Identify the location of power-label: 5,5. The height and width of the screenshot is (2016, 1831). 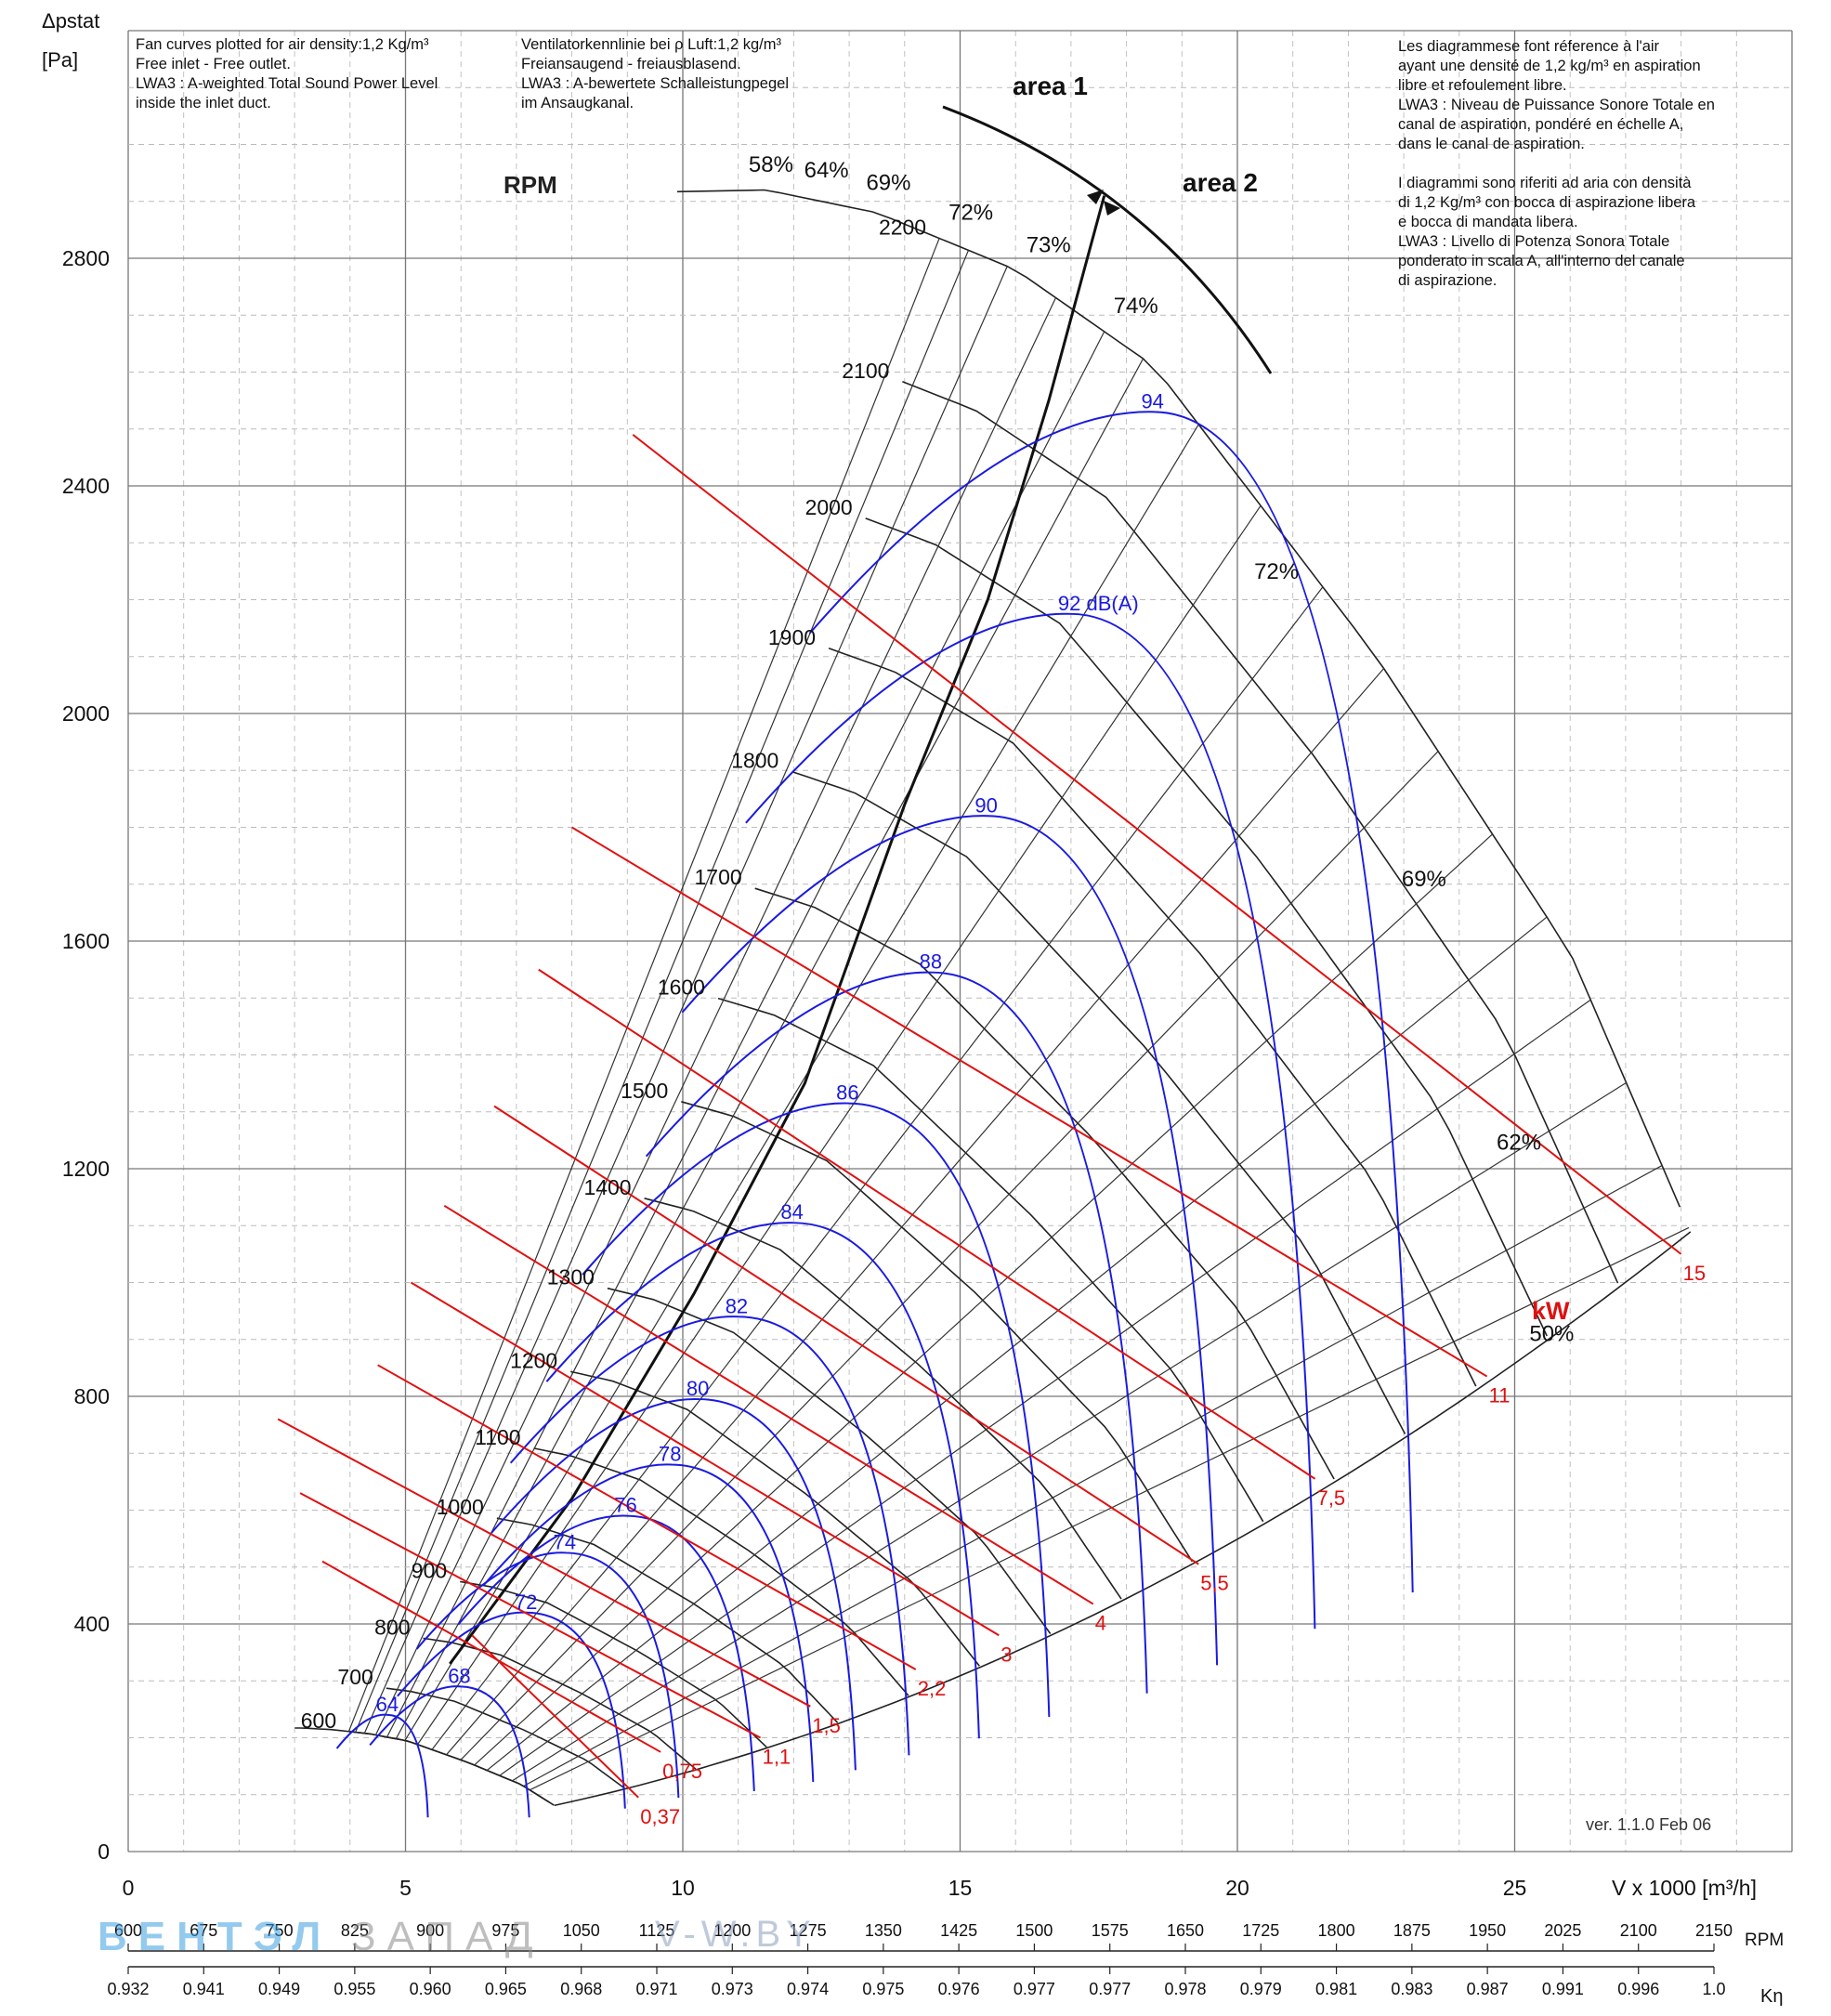
(1214, 1583).